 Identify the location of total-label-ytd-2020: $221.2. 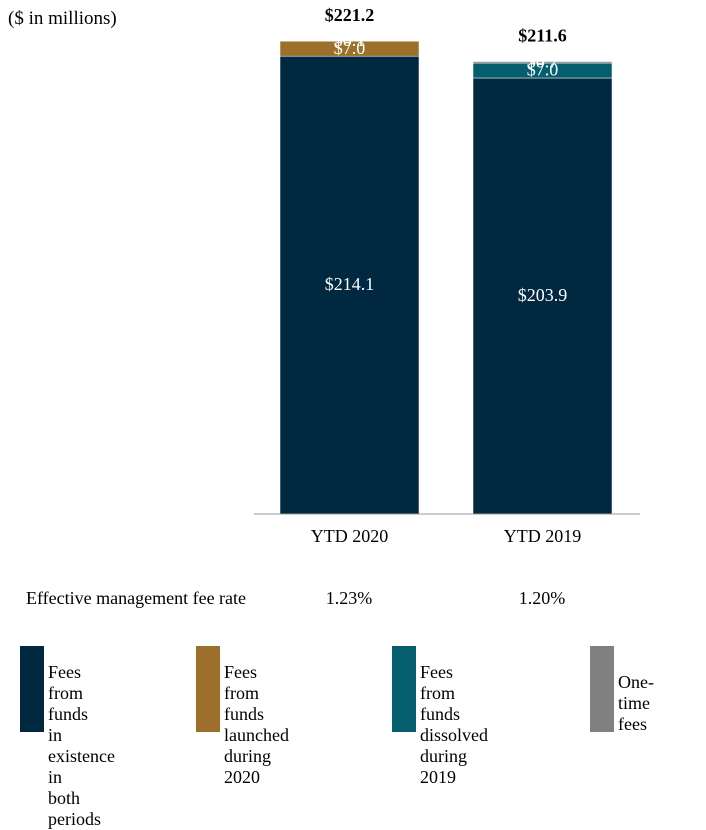
(350, 15).